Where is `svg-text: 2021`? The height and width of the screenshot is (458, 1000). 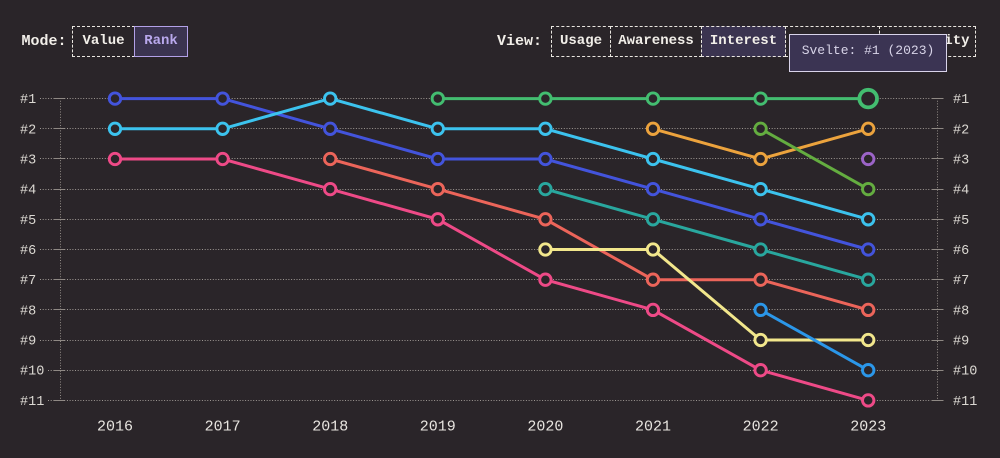
svg-text: 2021 is located at coordinates (653, 427).